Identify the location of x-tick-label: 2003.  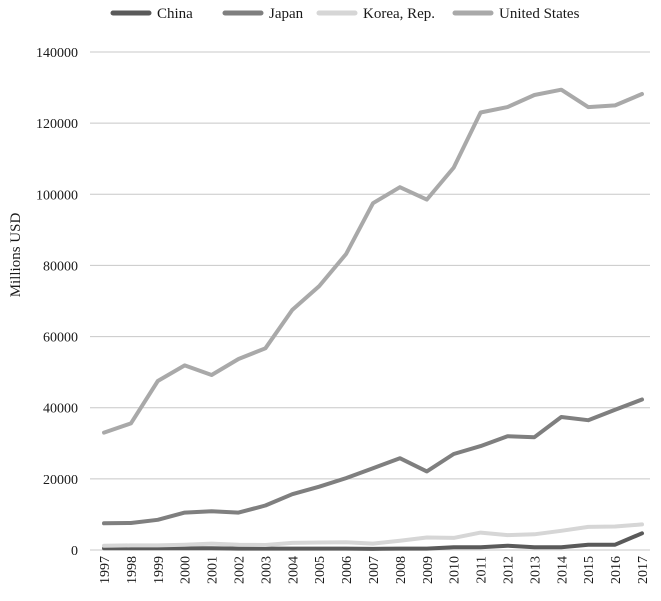
(266, 570).